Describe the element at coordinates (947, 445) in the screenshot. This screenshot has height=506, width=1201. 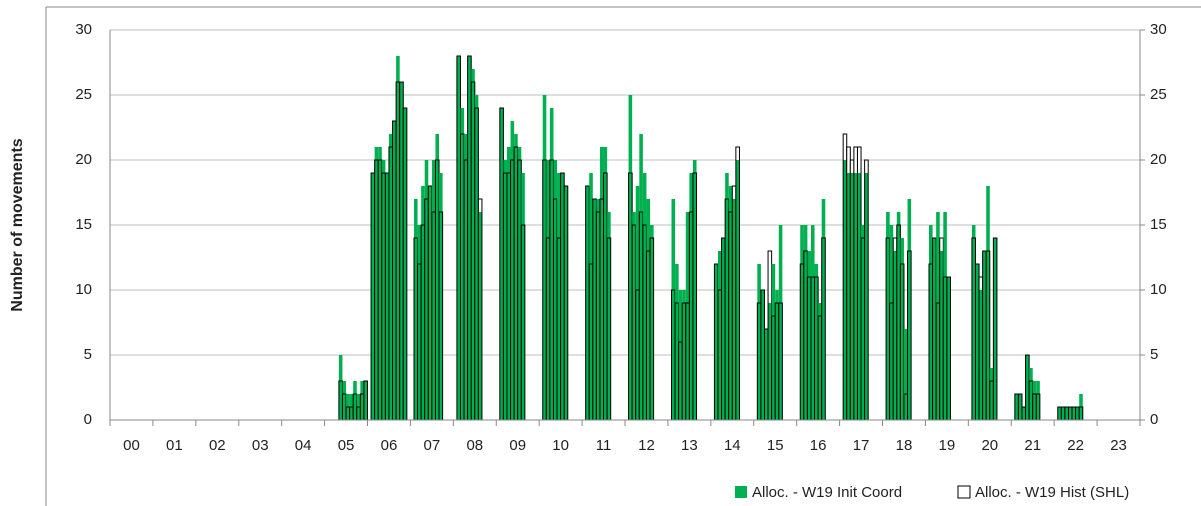
I see `x-tick-label: 19` at that location.